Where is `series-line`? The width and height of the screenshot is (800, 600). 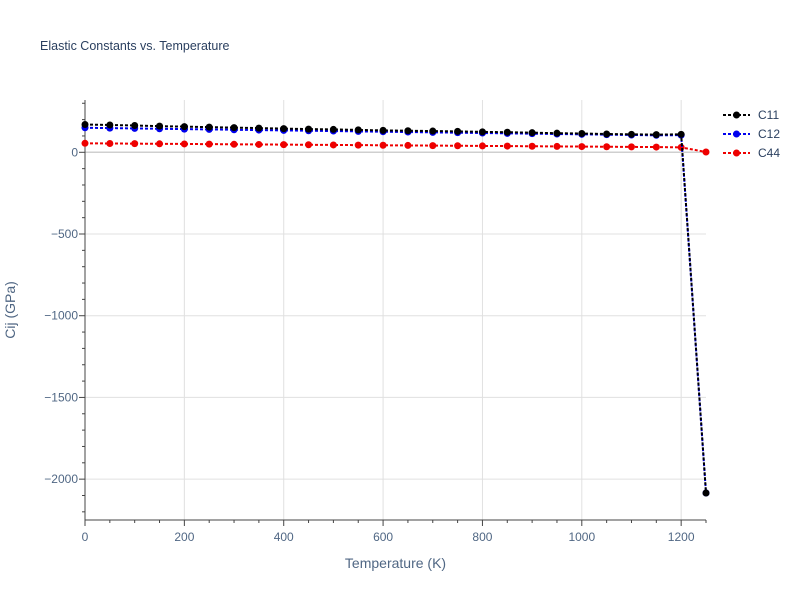 series-line is located at coordinates (395, 147).